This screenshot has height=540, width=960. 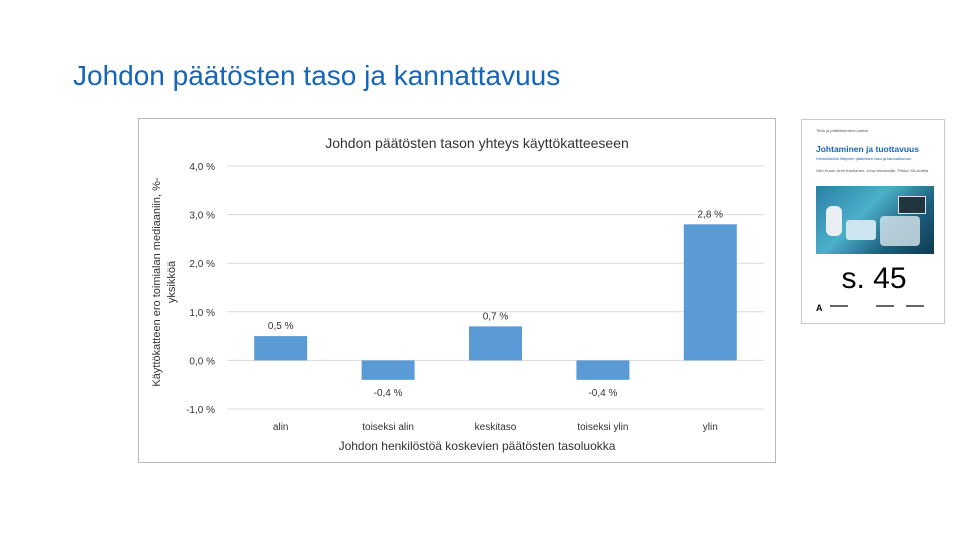 I want to click on y-tick-label: 4,0 %, so click(x=202, y=167).